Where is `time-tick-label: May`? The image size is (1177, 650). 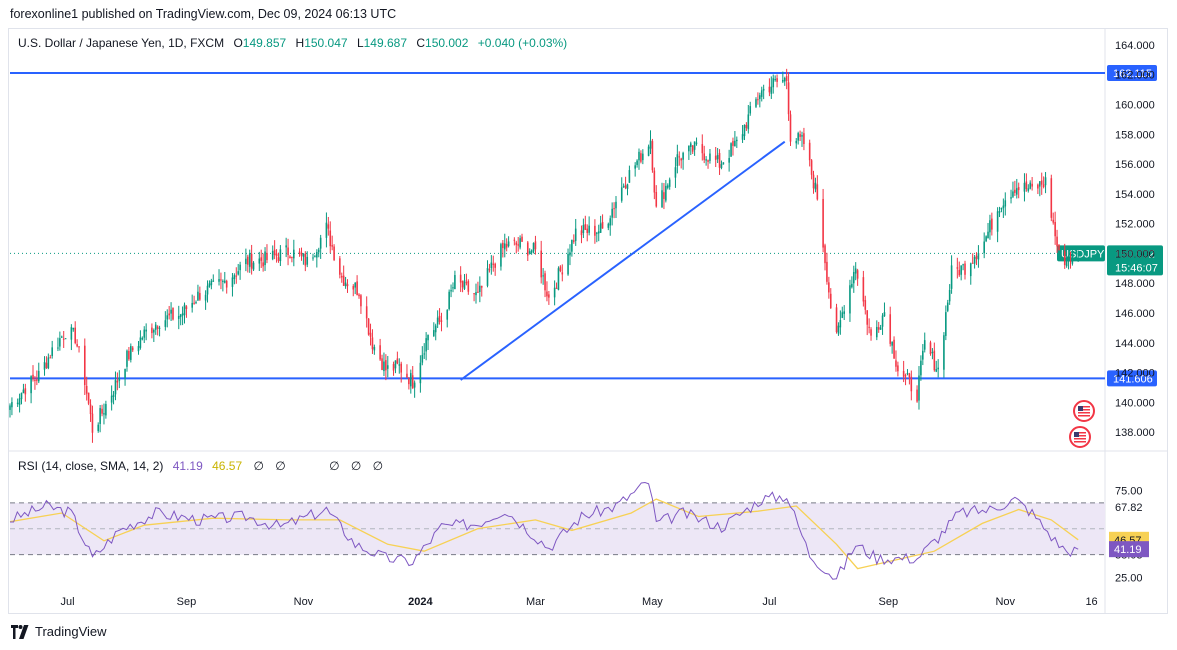 time-tick-label: May is located at coordinates (652, 602).